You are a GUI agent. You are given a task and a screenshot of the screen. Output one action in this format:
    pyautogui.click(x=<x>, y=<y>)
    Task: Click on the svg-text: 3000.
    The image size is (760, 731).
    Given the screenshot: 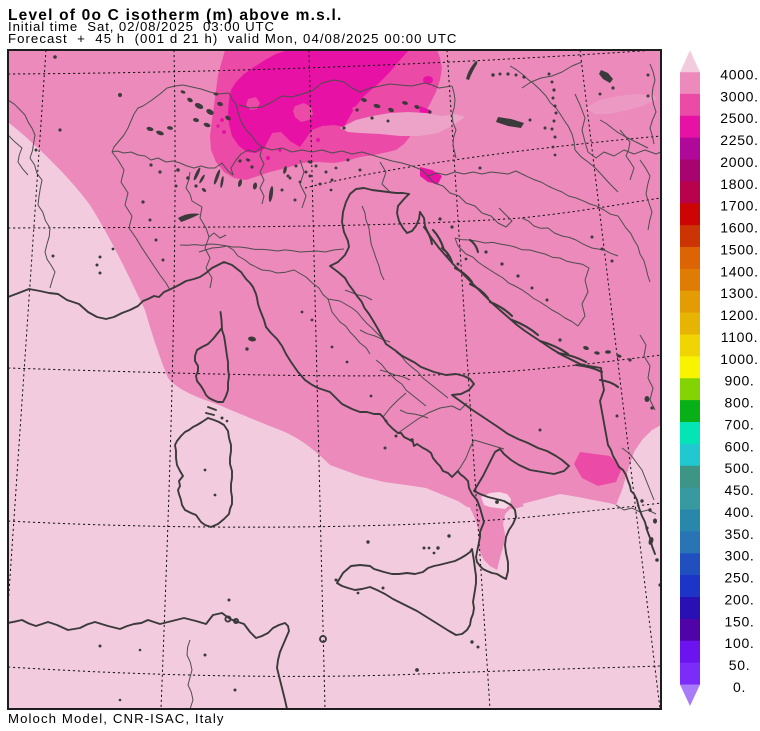 What is the action you would take?
    pyautogui.click(x=739, y=96)
    